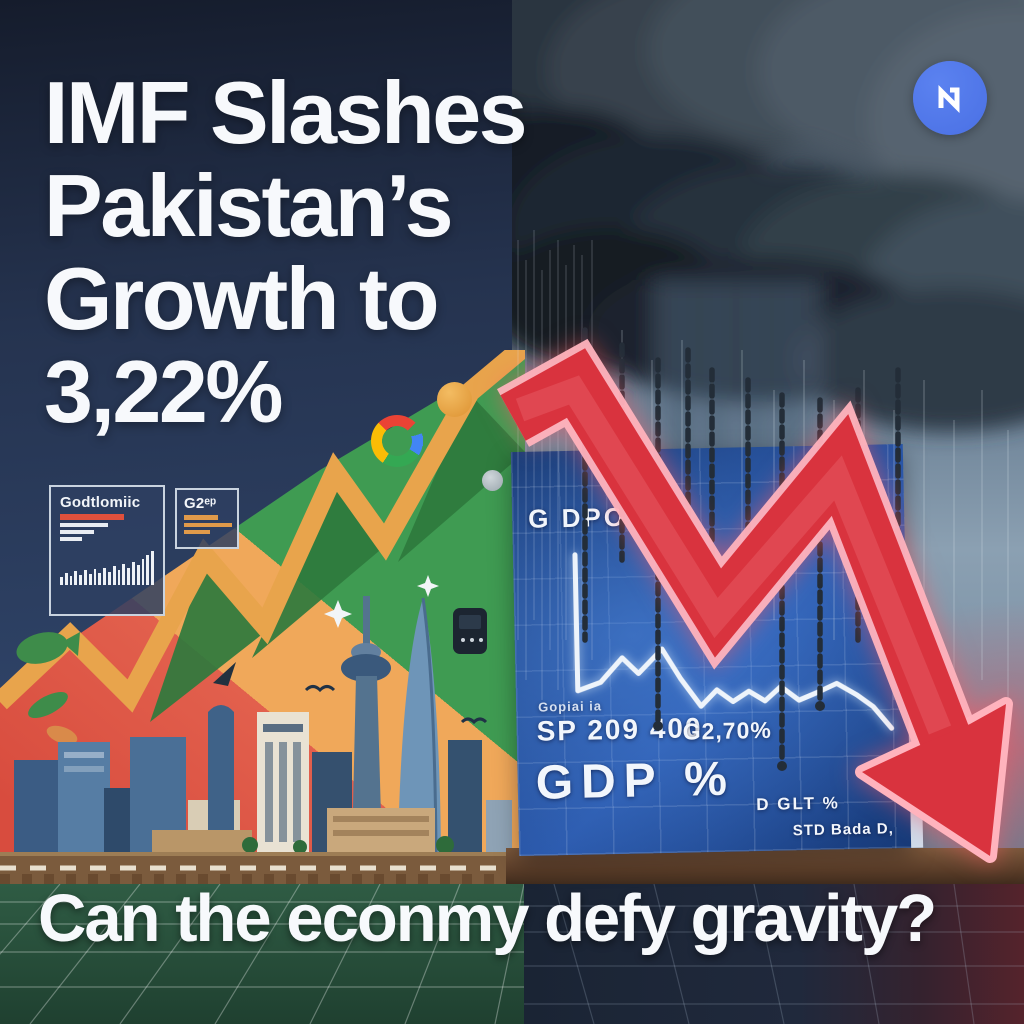  I want to click on orange-ball-icon, so click(454, 399).